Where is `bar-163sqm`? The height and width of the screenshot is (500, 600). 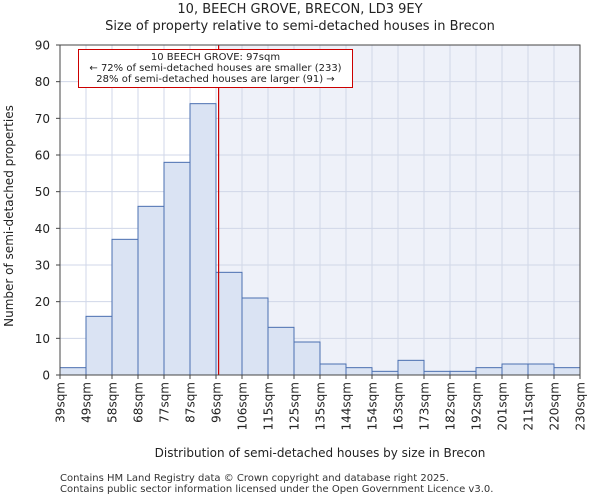
bar-163sqm is located at coordinates (411, 367).